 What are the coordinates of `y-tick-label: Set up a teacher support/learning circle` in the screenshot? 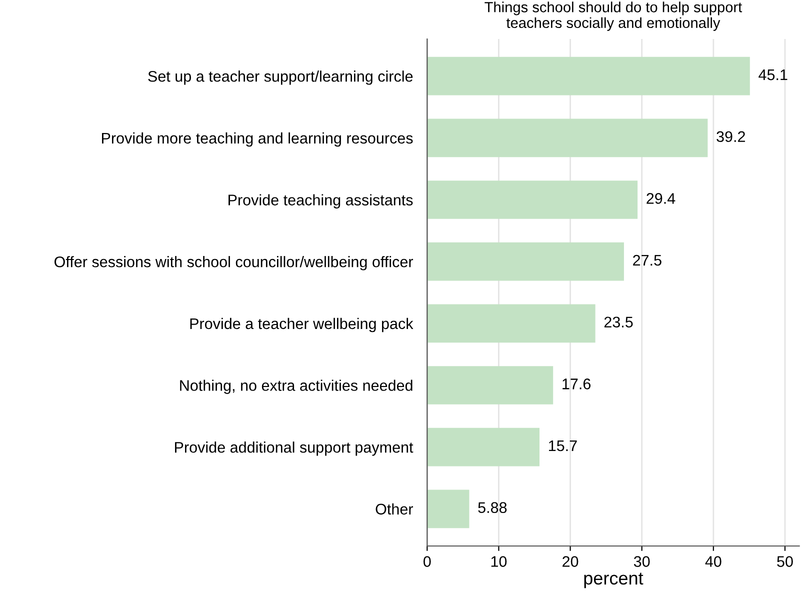 It's located at (280, 77).